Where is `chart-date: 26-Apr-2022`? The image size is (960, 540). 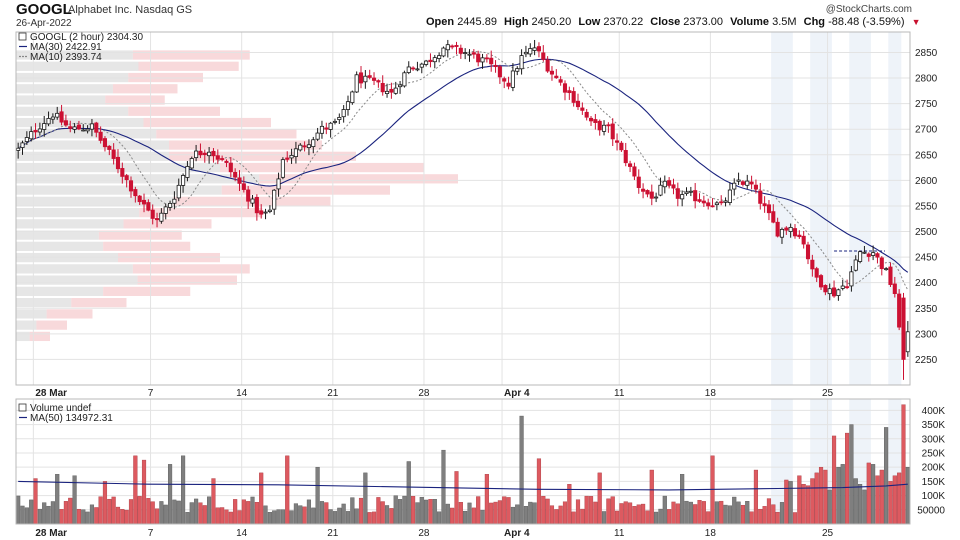 chart-date: 26-Apr-2022 is located at coordinates (44, 23).